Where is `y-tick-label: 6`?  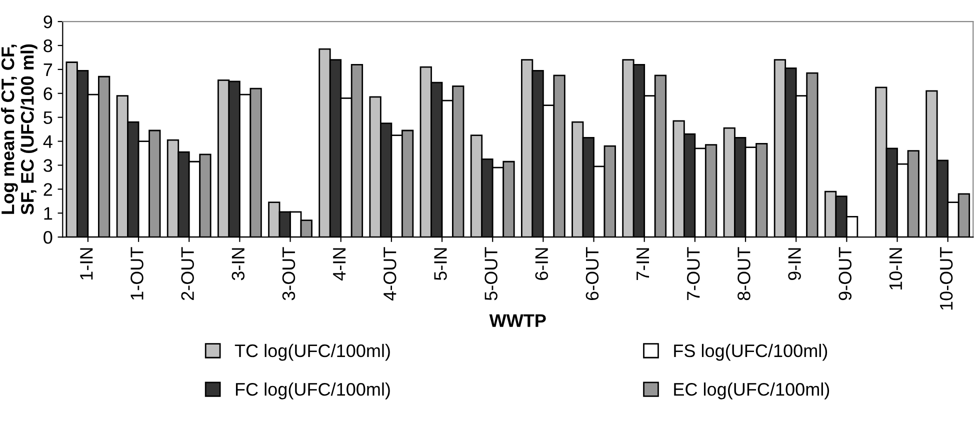
y-tick-label: 6 is located at coordinates (48, 93).